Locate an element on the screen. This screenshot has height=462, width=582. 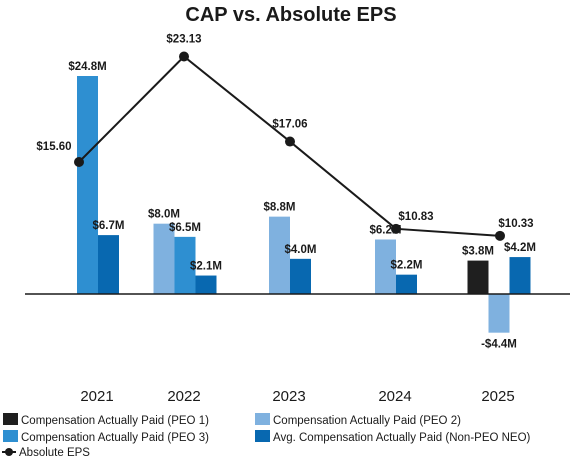
bar-label-compensation-actually-paid-peo-1-2025: $3.8M is located at coordinates (478, 252).